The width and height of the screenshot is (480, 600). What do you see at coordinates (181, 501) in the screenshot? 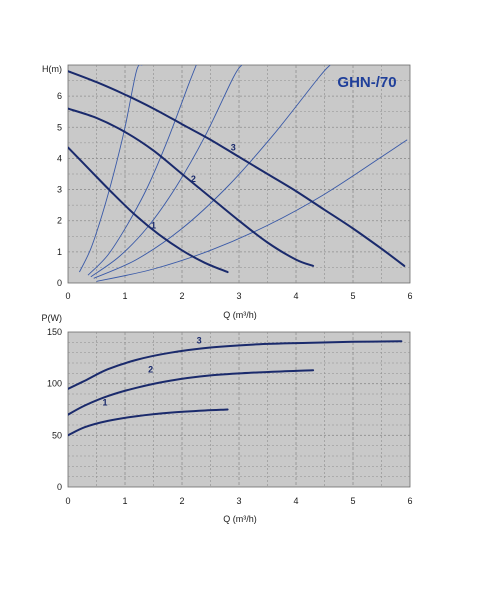
I see `power-x-tick-label: 2` at bounding box center [181, 501].